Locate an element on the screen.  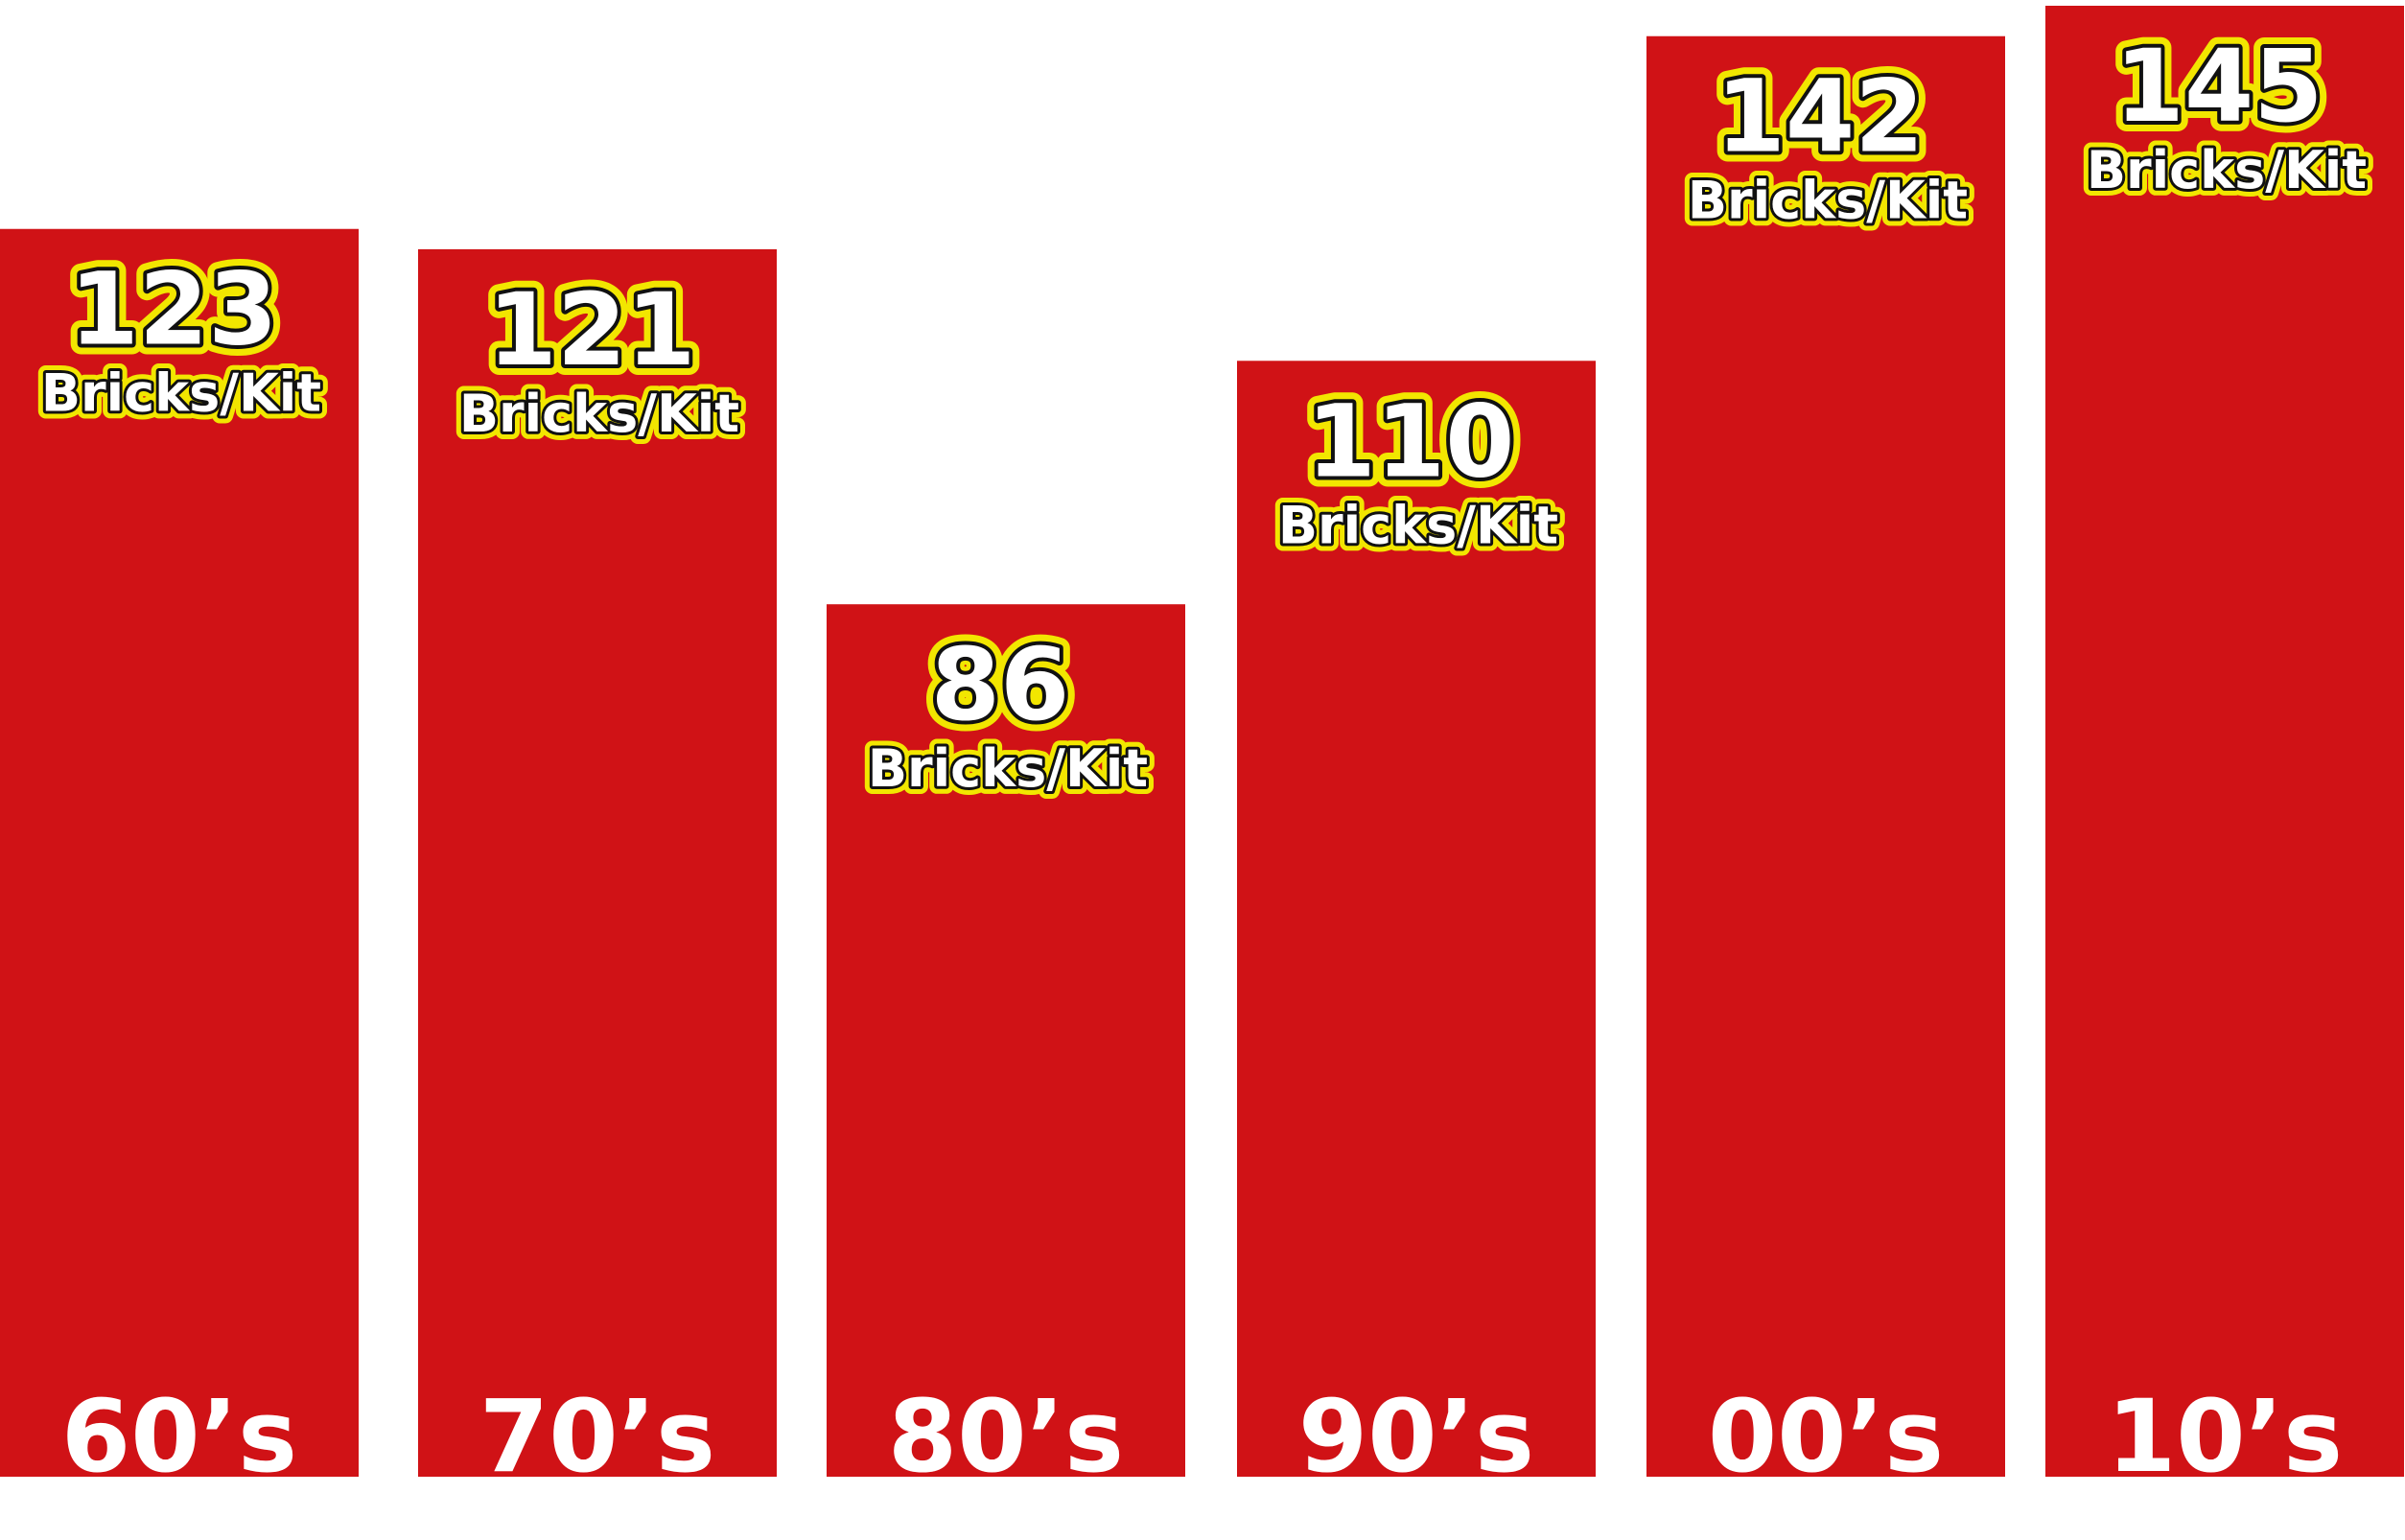
bar-value-label-3-outline: 110 is located at coordinates (1410, 441).